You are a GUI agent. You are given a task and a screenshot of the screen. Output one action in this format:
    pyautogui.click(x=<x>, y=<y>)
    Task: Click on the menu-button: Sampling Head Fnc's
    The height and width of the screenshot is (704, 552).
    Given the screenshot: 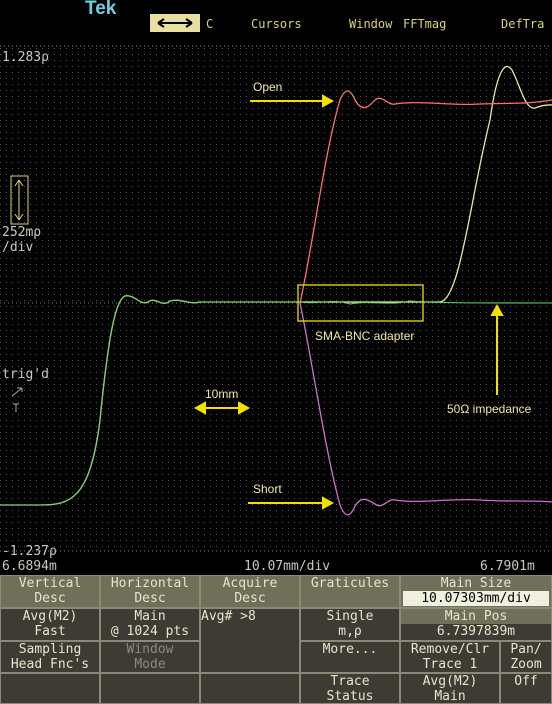 What is the action you would take?
    pyautogui.click(x=50, y=657)
    